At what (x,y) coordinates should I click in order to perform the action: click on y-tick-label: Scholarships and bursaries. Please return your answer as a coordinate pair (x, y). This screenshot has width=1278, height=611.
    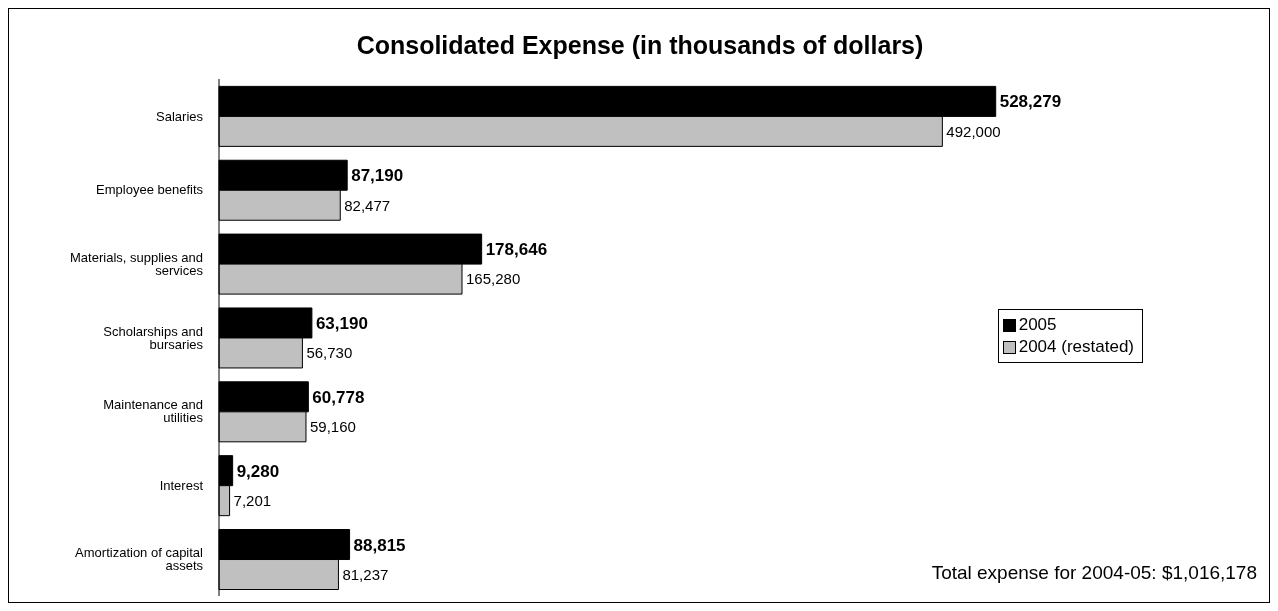
    Looking at the image, I should click on (153, 337).